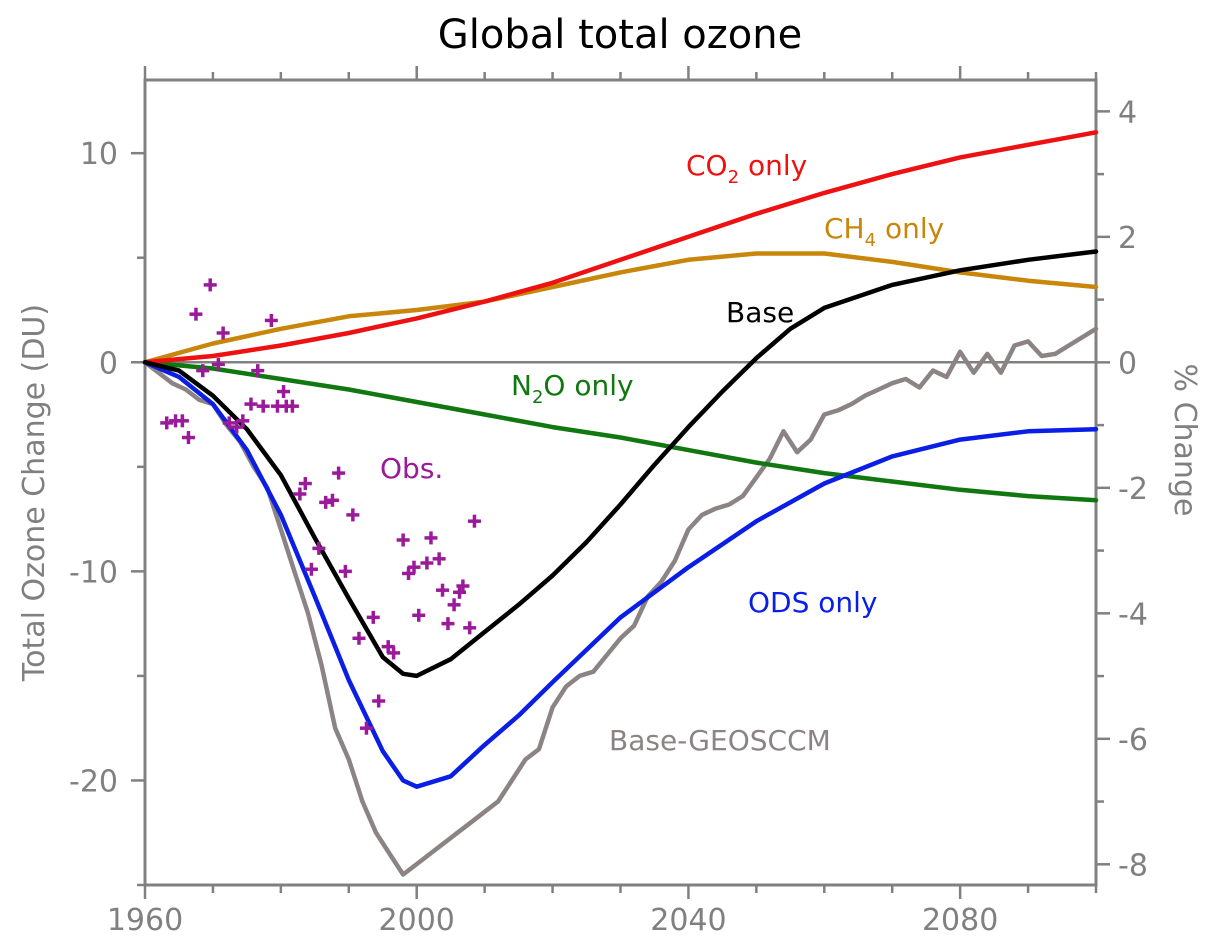 The width and height of the screenshot is (1214, 940). Describe the element at coordinates (746, 168) in the screenshot. I see `series-label-co2-only: CO2 only` at that location.